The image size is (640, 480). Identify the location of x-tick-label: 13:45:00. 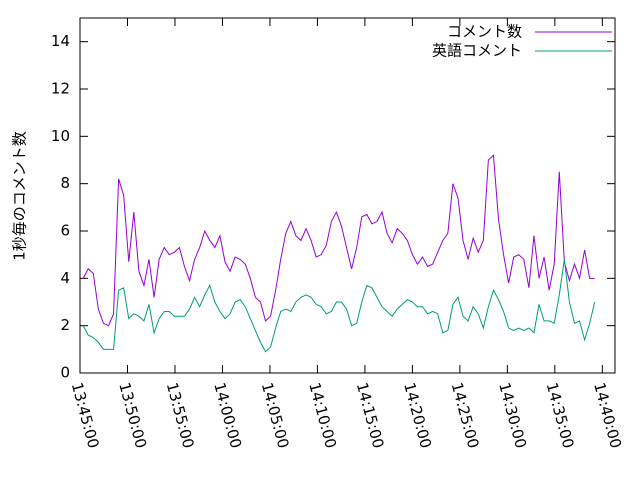
(85, 416).